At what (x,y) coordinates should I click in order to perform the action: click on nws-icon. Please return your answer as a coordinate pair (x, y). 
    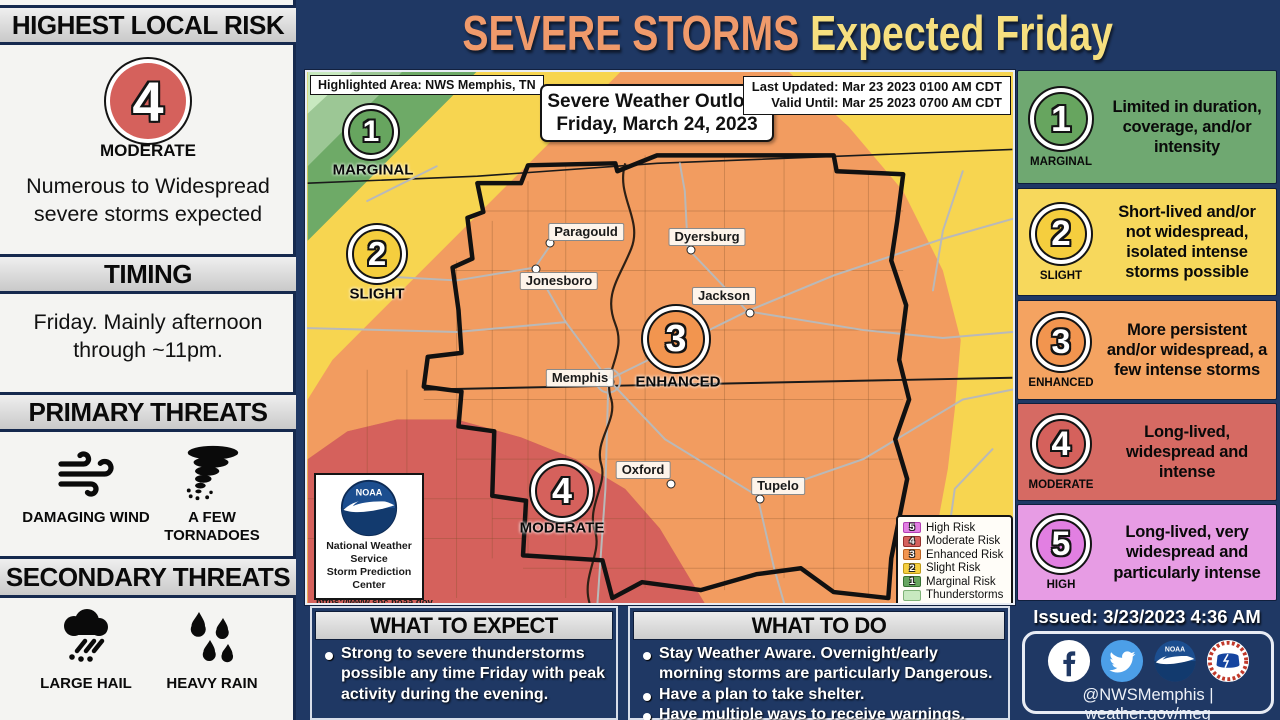
    Looking at the image, I should click on (1228, 661).